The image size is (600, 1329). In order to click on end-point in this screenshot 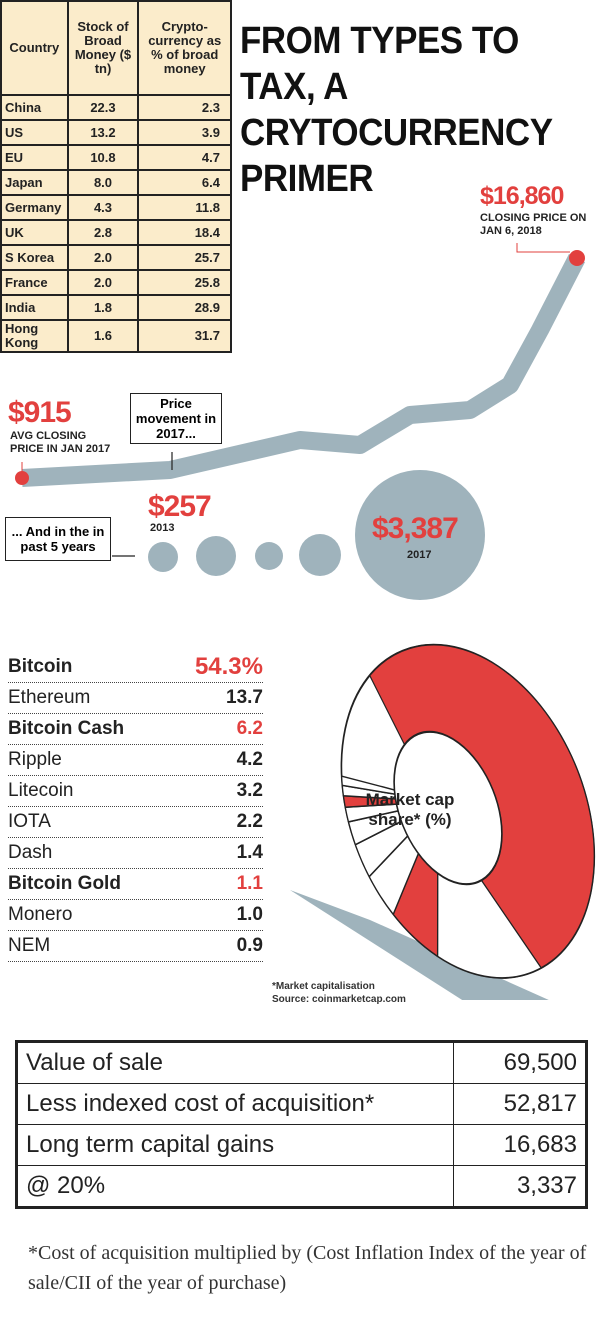, I will do `click(577, 258)`.